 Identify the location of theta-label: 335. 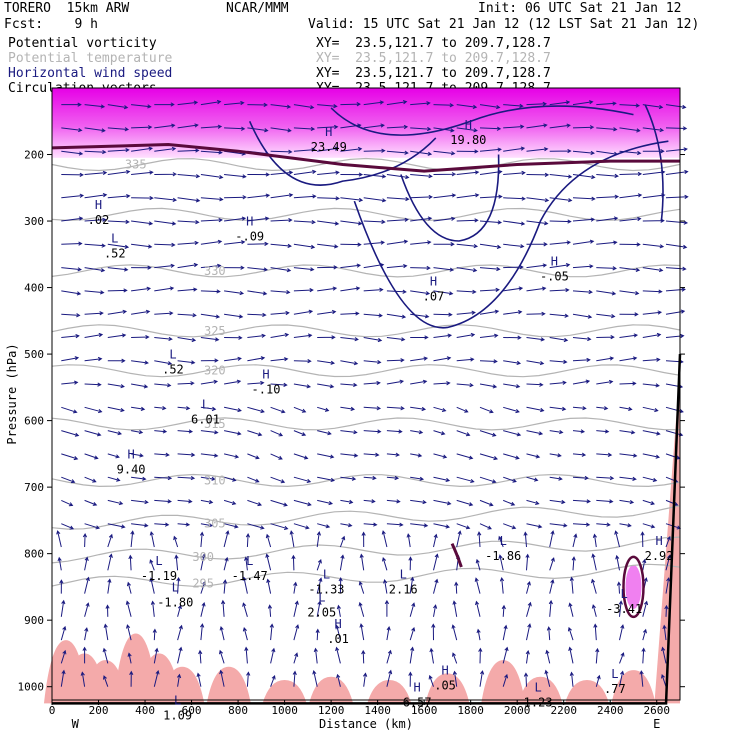
(136, 165).